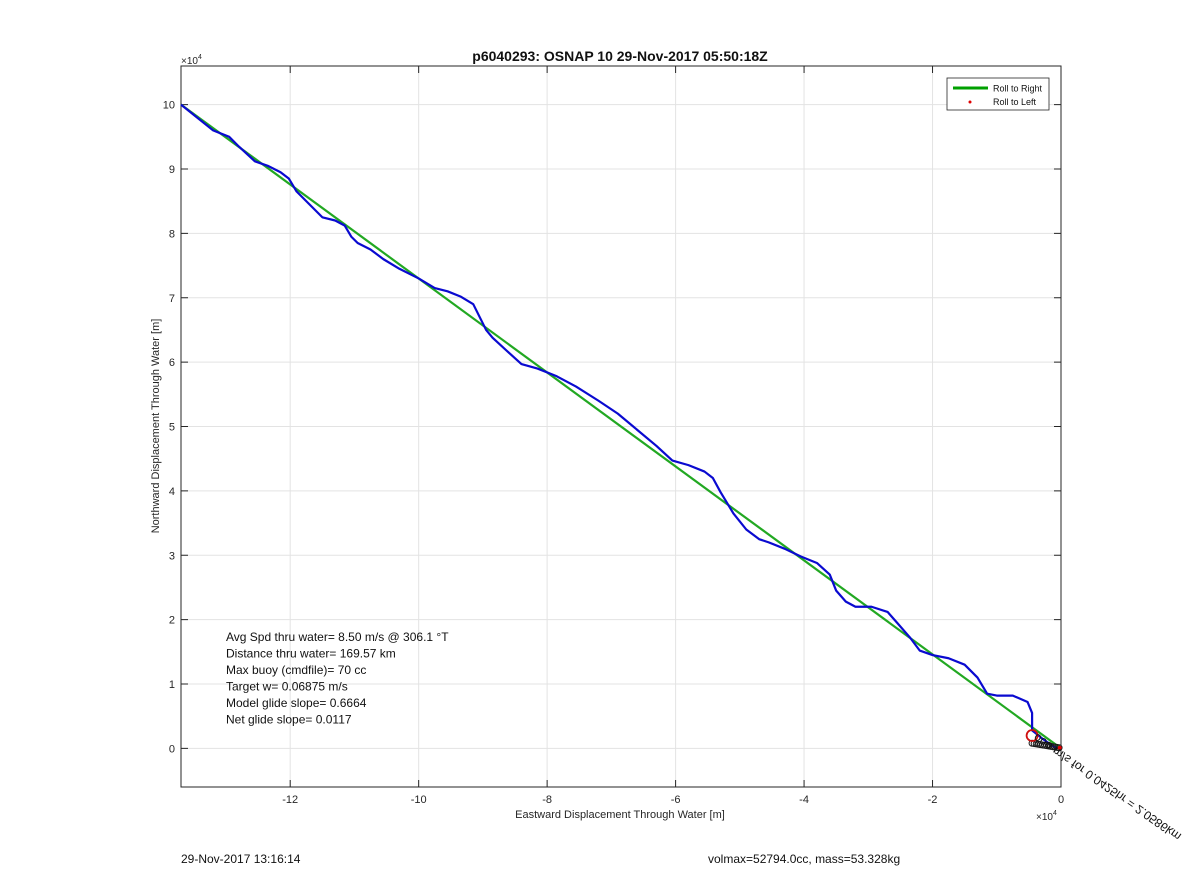 This screenshot has height=885, width=1200. I want to click on x-tick-label: -4, so click(804, 800).